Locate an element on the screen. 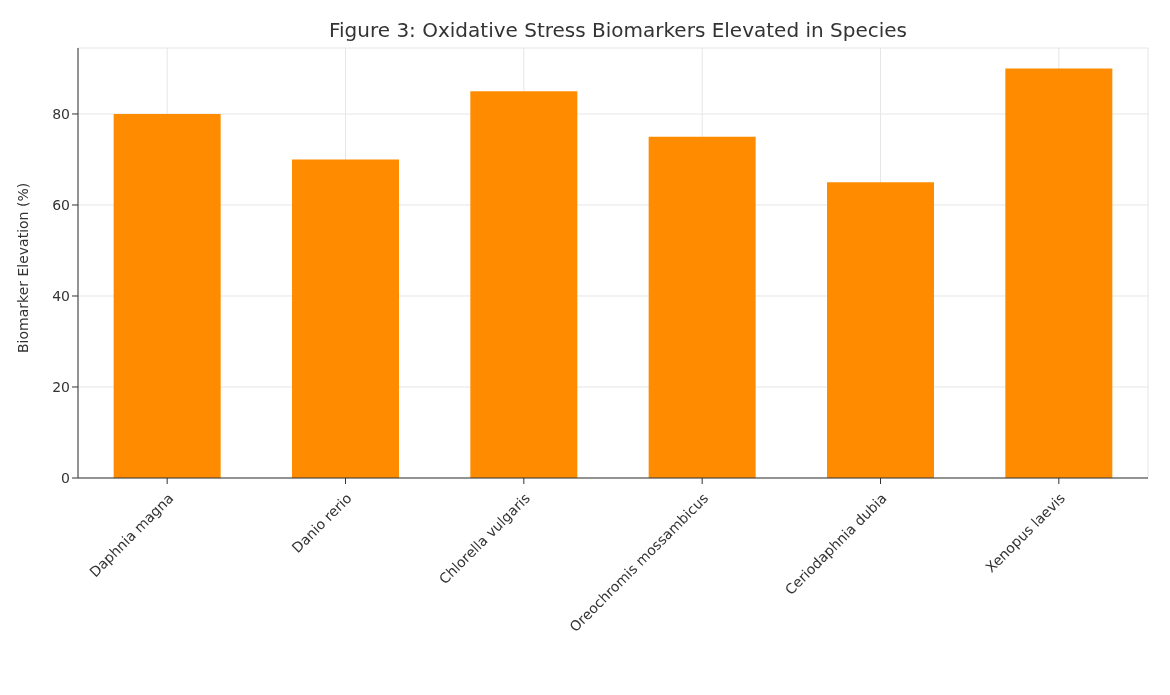 The height and width of the screenshot is (695, 1170). y-tick-label: 40 is located at coordinates (61, 295).